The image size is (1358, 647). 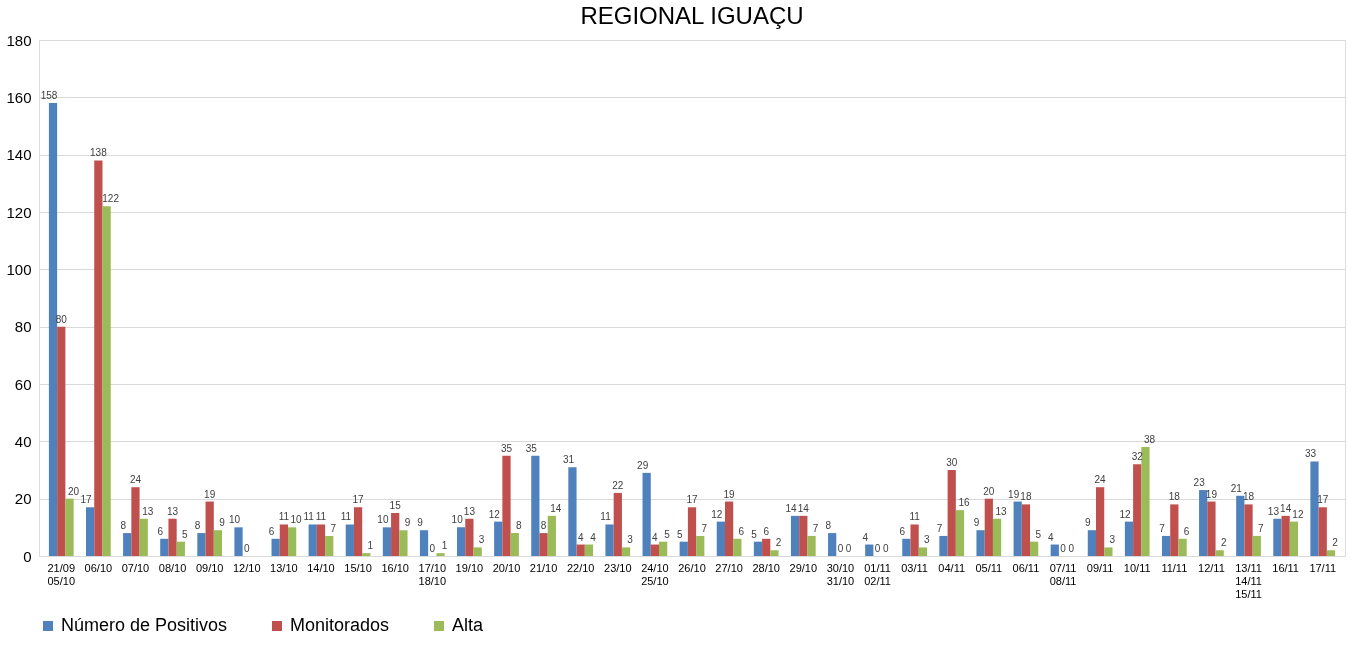 What do you see at coordinates (989, 567) in the screenshot?
I see `x-tick-label: 05/11` at bounding box center [989, 567].